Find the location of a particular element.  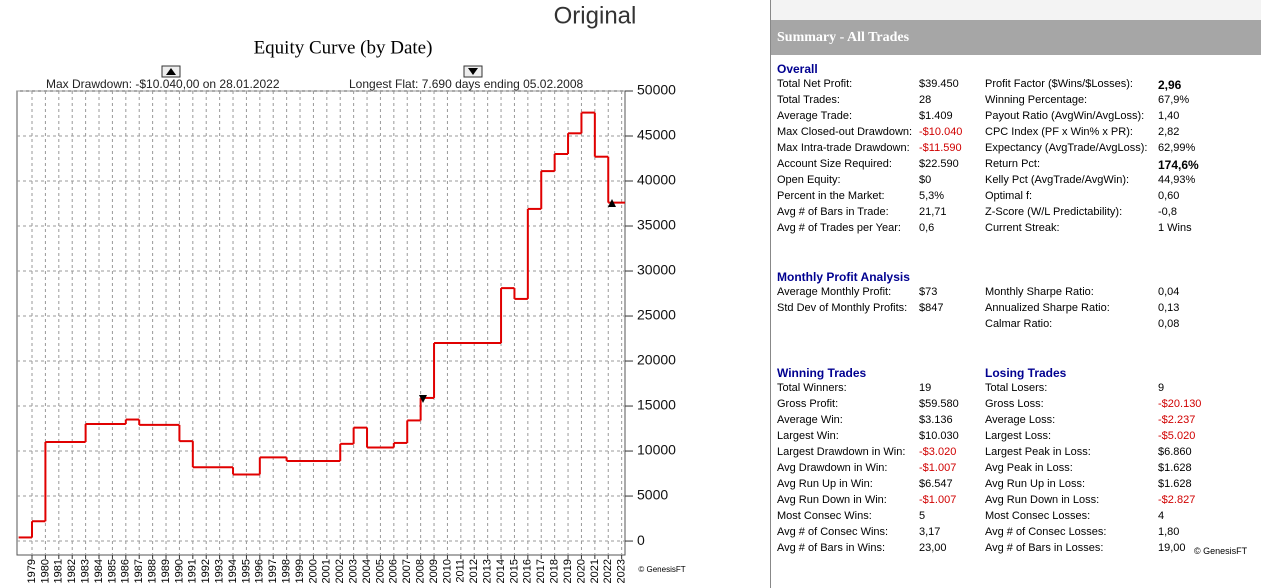

stat-value: 9 is located at coordinates (1161, 388).